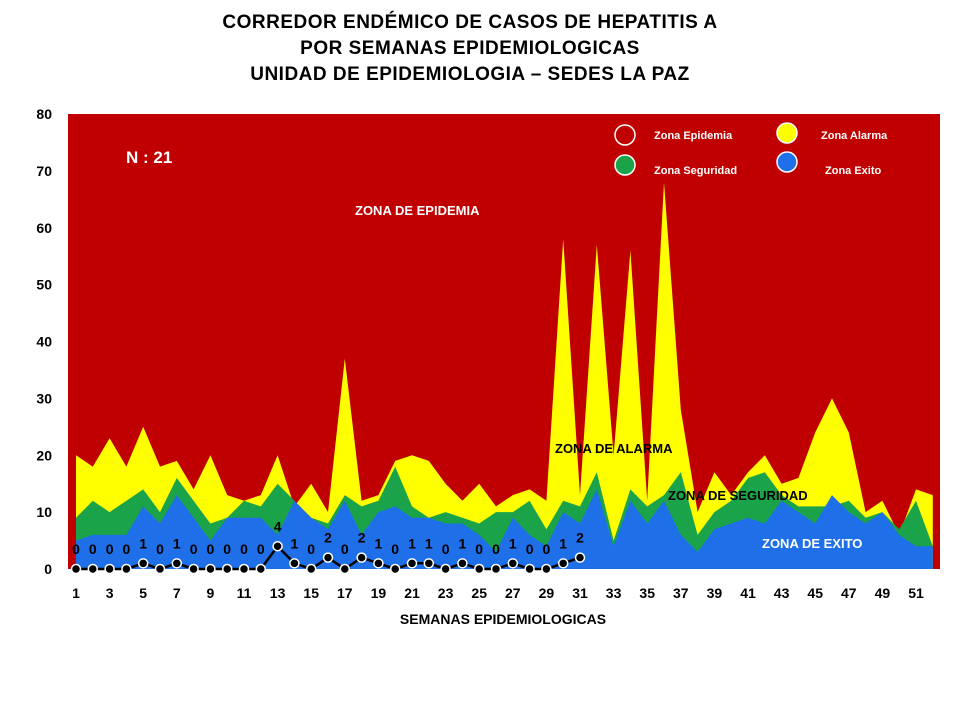 This screenshot has width=960, height=720. Describe the element at coordinates (625, 165) in the screenshot. I see `legend-seguridad-marker` at that location.